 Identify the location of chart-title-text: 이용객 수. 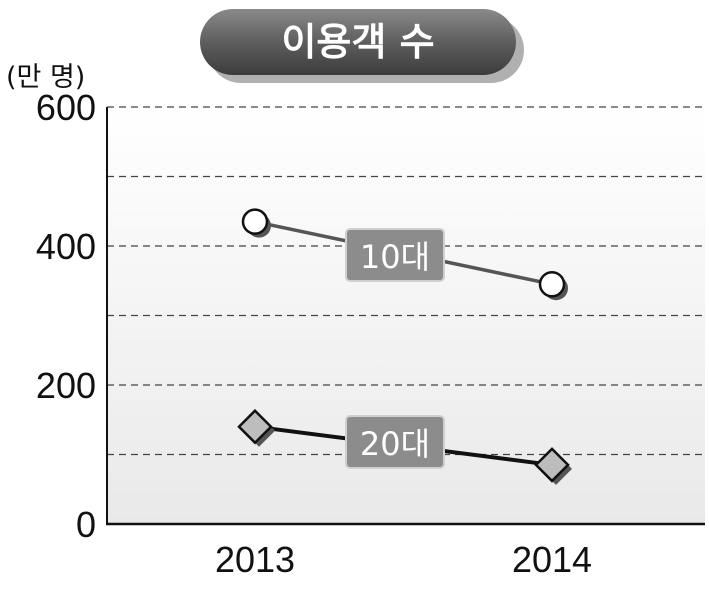
(357, 42).